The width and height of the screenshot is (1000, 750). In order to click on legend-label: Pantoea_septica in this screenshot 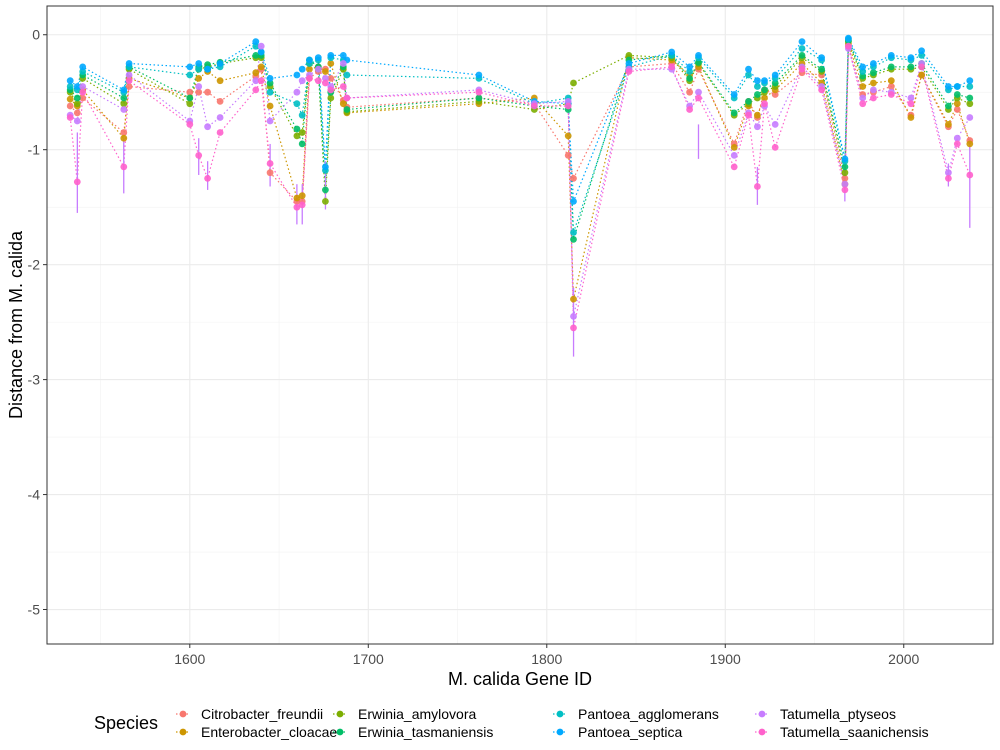, I will do `click(630, 732)`.